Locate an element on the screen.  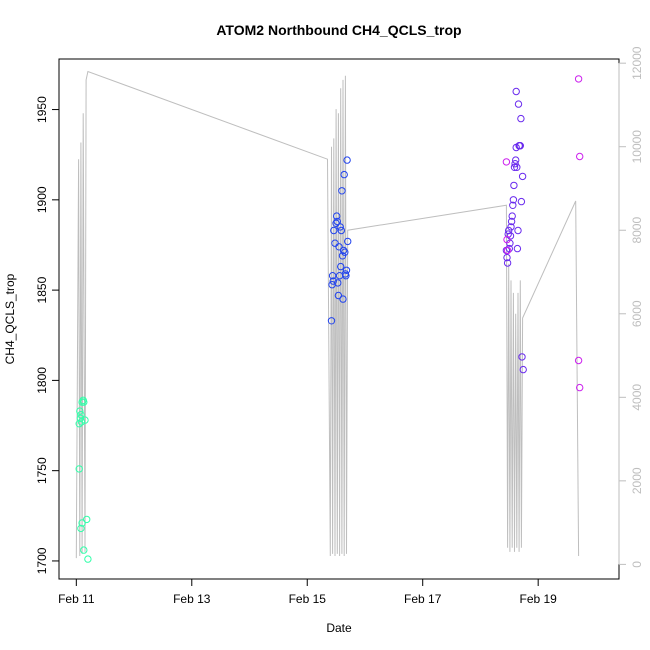
y2-tick-label: 10000 is located at coordinates (637, 147).